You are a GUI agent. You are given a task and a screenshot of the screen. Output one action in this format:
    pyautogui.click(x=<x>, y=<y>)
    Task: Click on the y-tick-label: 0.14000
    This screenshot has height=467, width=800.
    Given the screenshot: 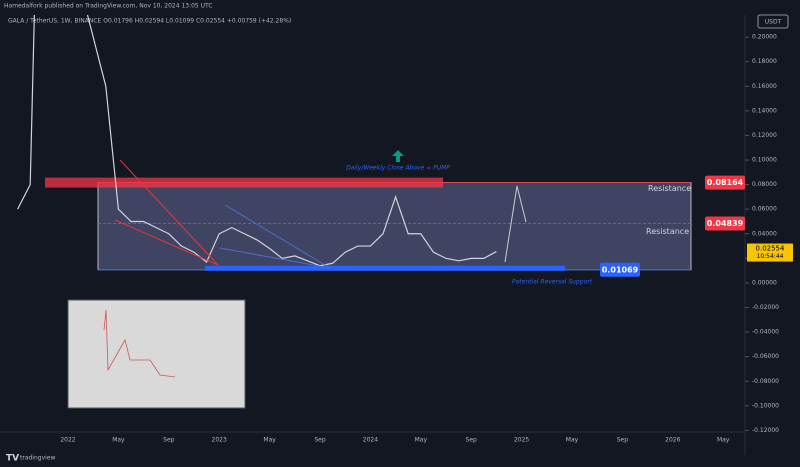 What is the action you would take?
    pyautogui.click(x=764, y=110)
    